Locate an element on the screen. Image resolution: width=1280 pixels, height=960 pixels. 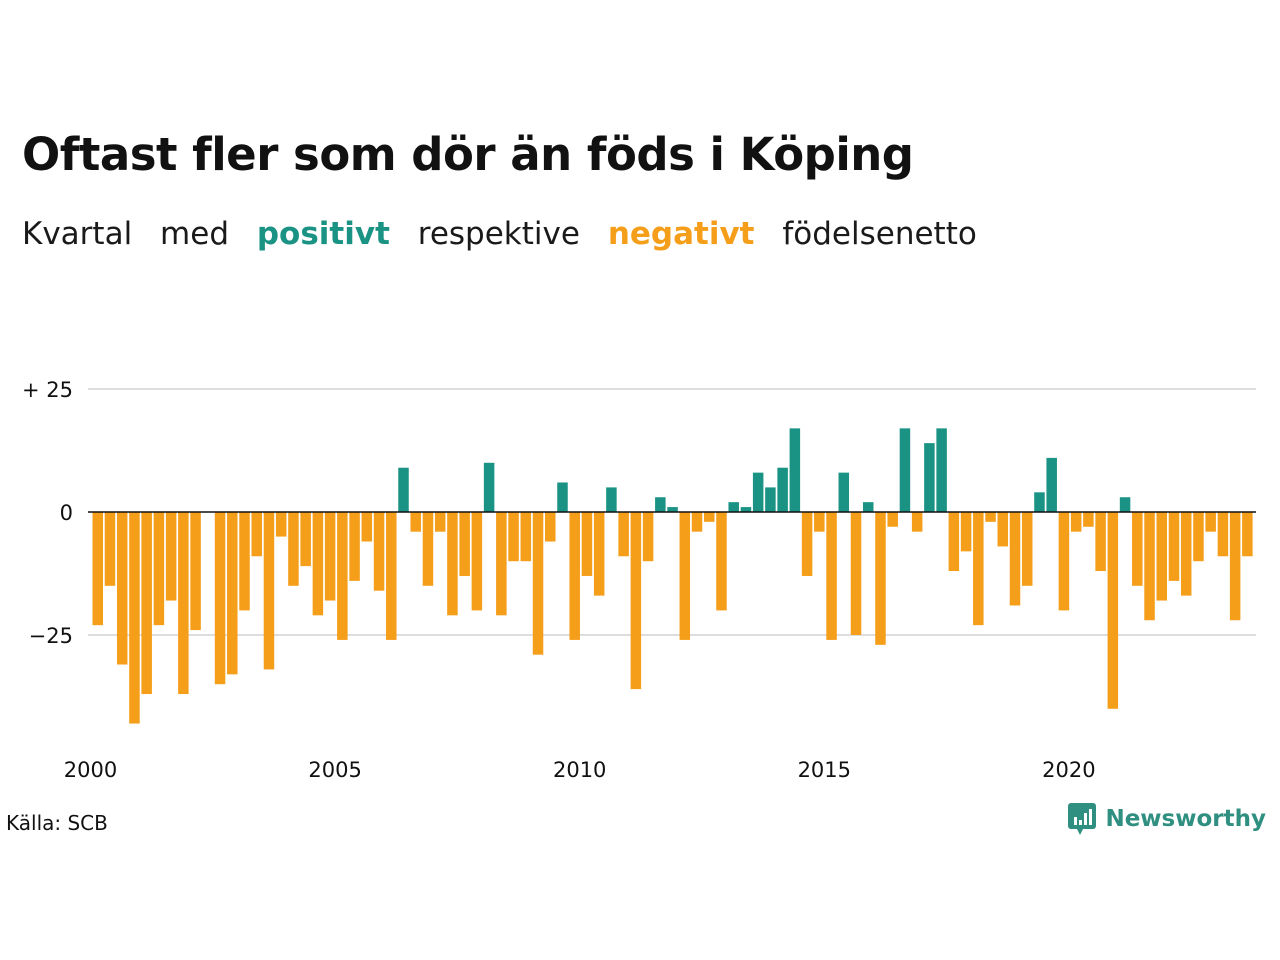
subtitle-negative-legend: negativt is located at coordinates (681, 234).